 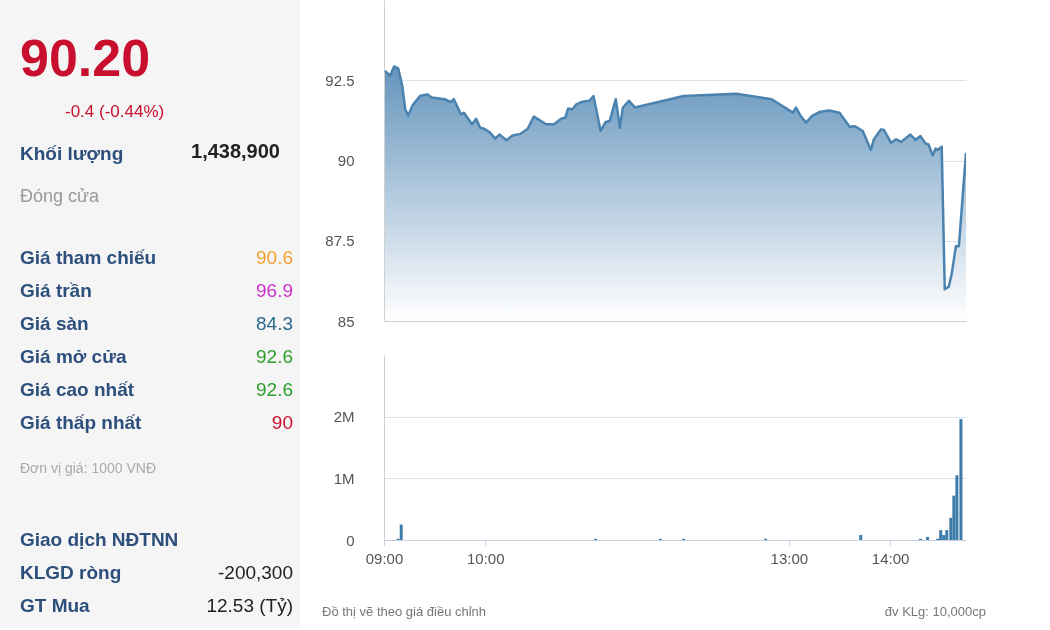 I want to click on text: KLGD ròng, so click(x=71, y=572).